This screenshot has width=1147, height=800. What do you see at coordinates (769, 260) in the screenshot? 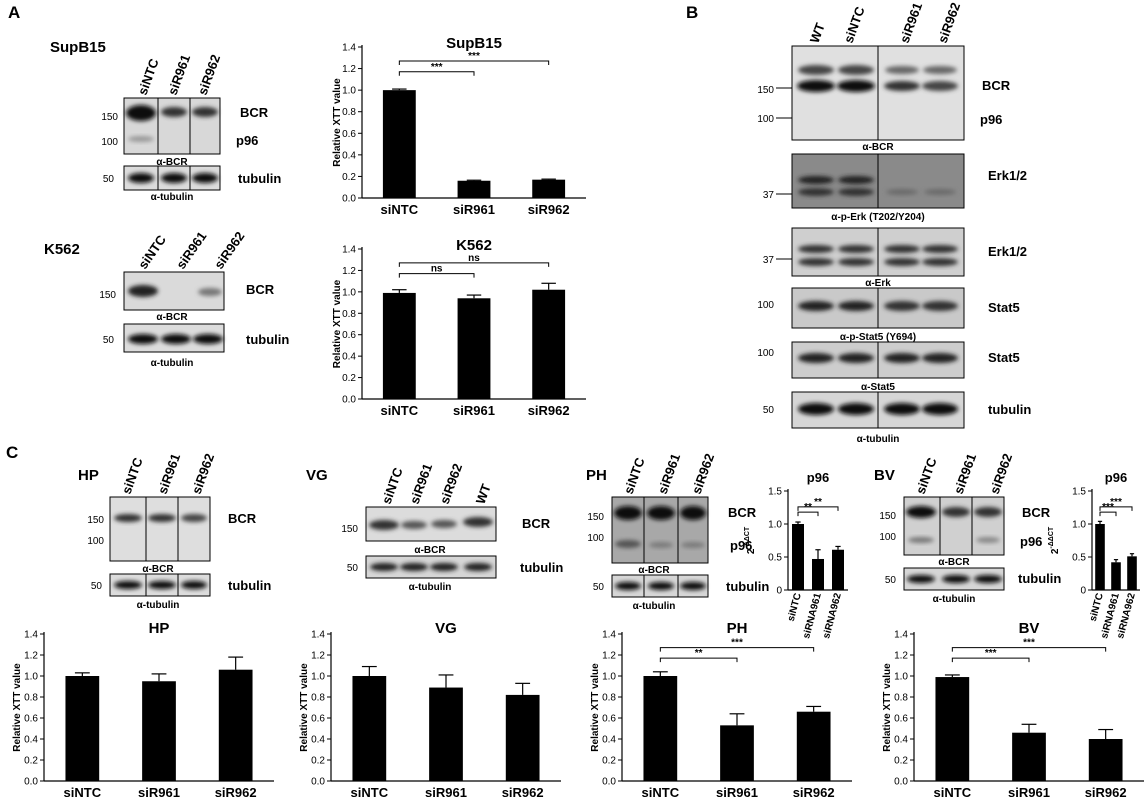
I see `mw-marker: 37` at bounding box center [769, 260].